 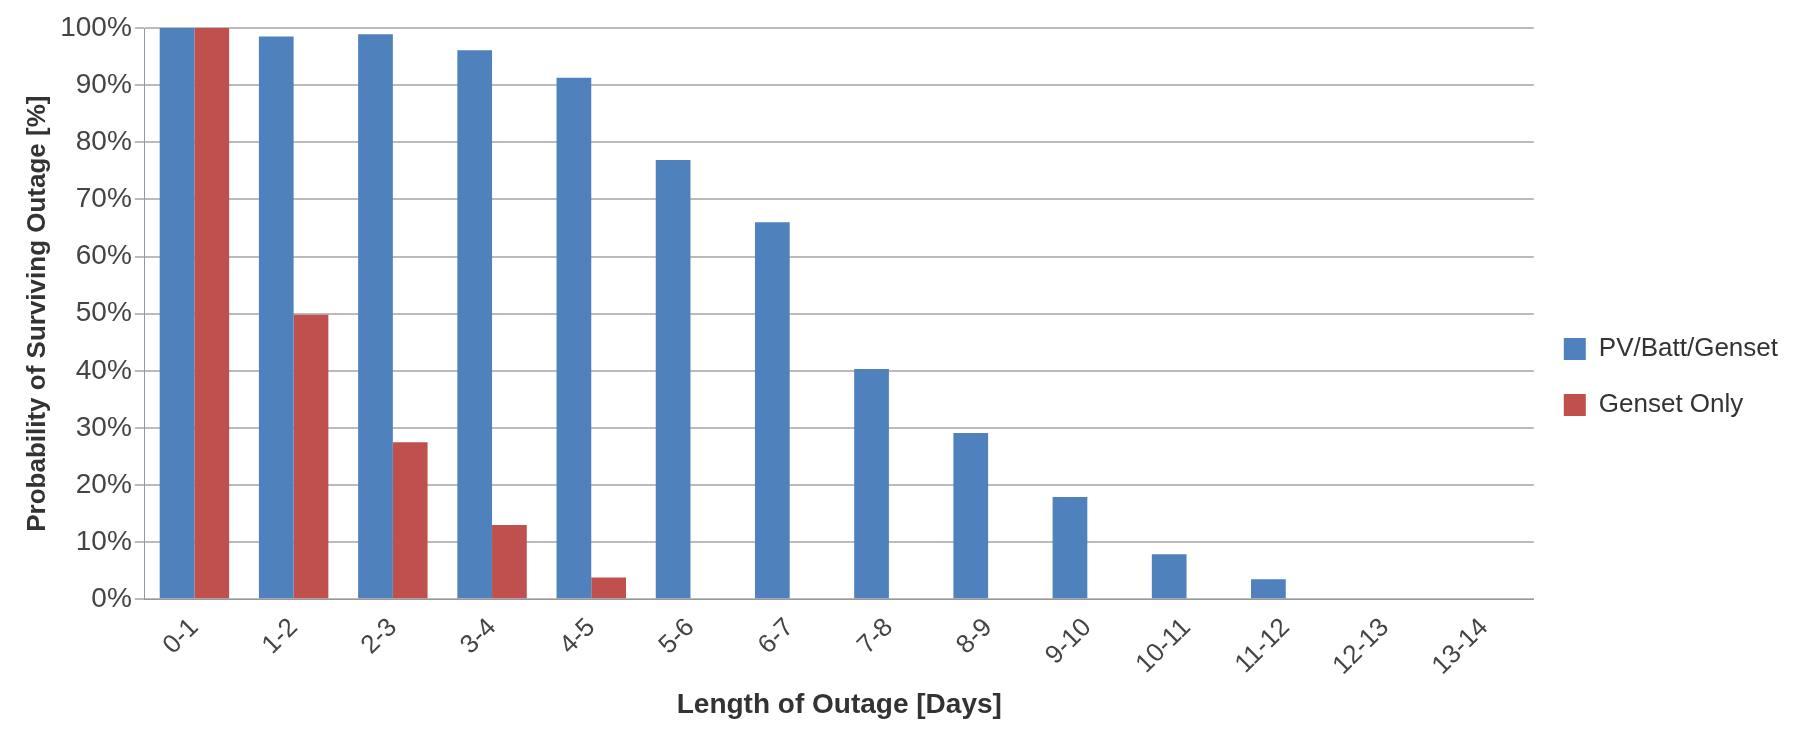 I want to click on y-tick-label: 80%, so click(x=103, y=140).